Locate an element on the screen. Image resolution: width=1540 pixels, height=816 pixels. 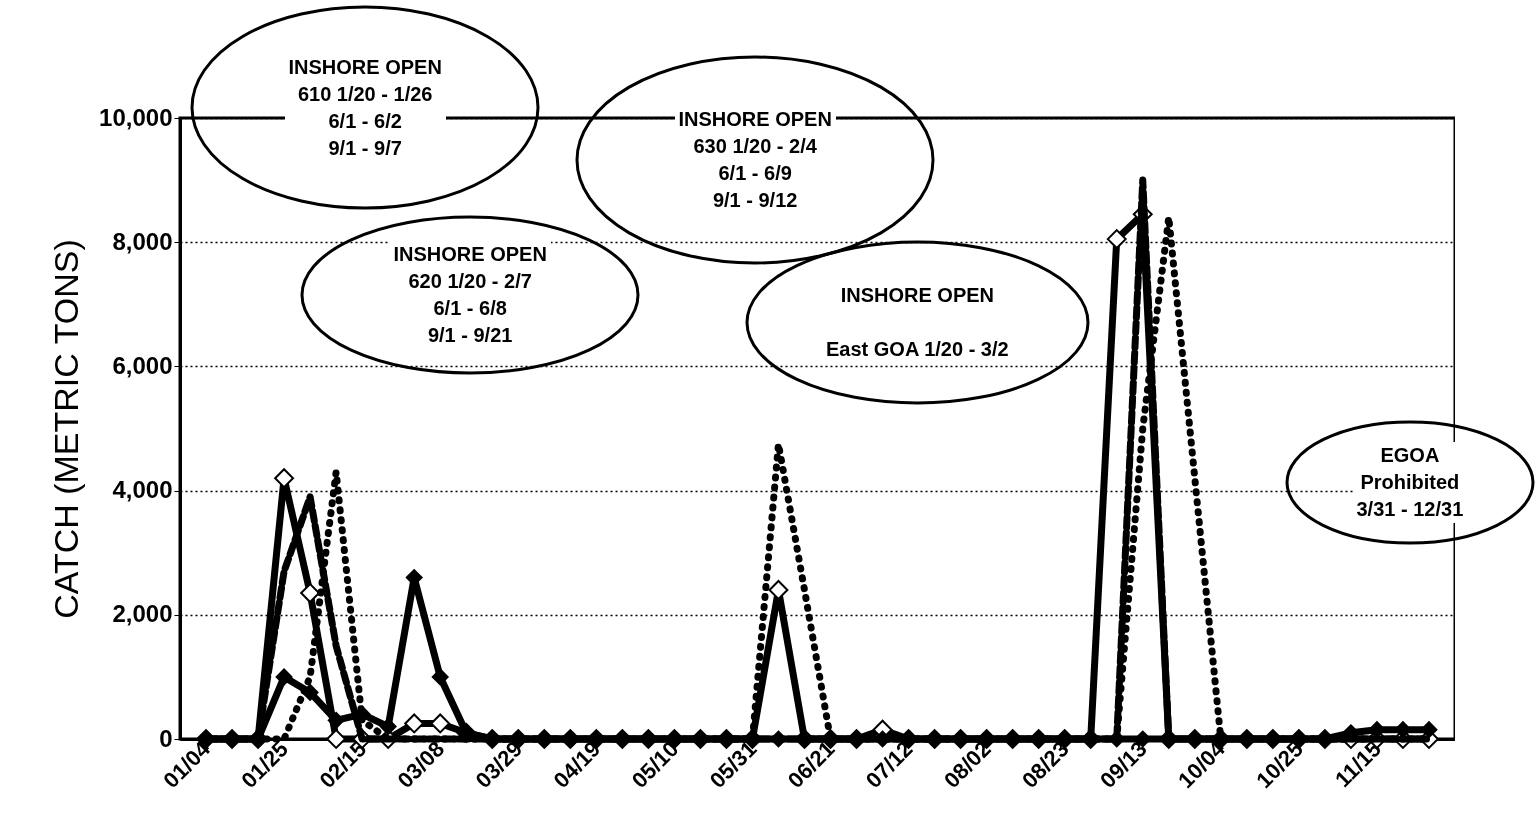
y-tick-label: 2,000 is located at coordinates (142, 614).